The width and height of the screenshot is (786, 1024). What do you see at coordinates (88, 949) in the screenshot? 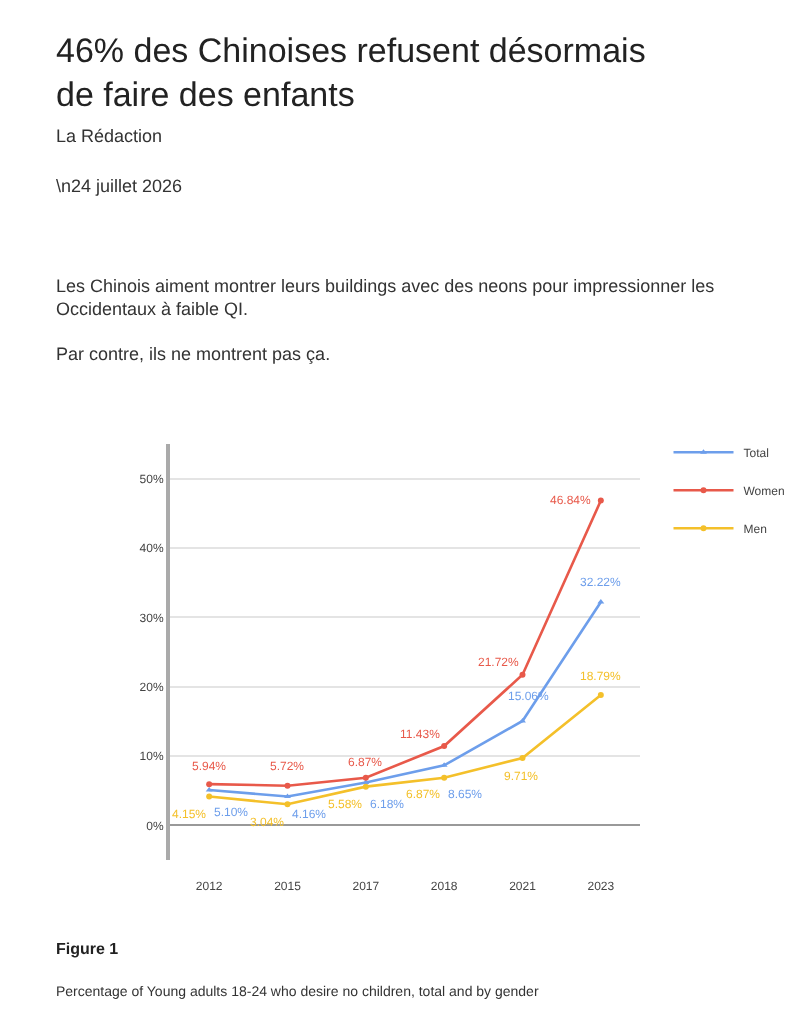
I see `caption: Figure 1` at bounding box center [88, 949].